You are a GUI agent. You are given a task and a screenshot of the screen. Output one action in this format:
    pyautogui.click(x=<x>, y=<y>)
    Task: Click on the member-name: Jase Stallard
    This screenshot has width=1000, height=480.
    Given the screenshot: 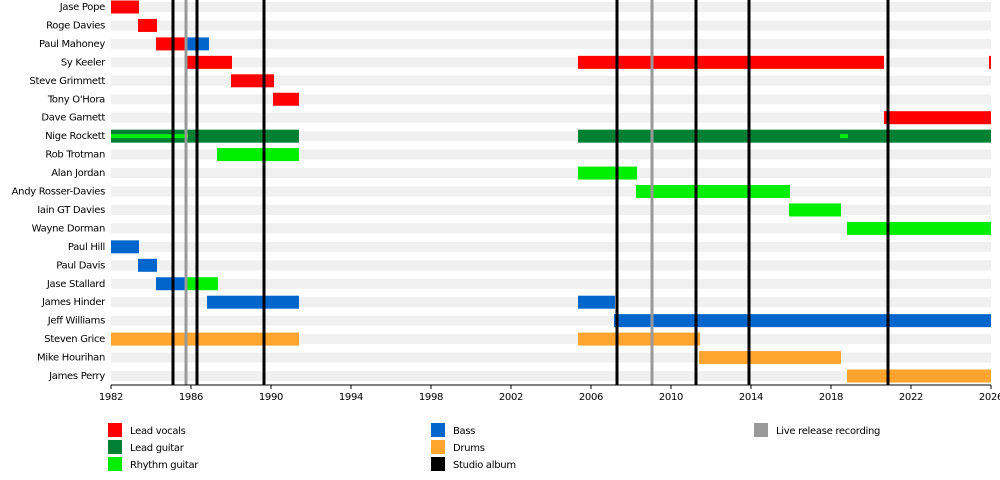 What is the action you would take?
    pyautogui.click(x=75, y=284)
    